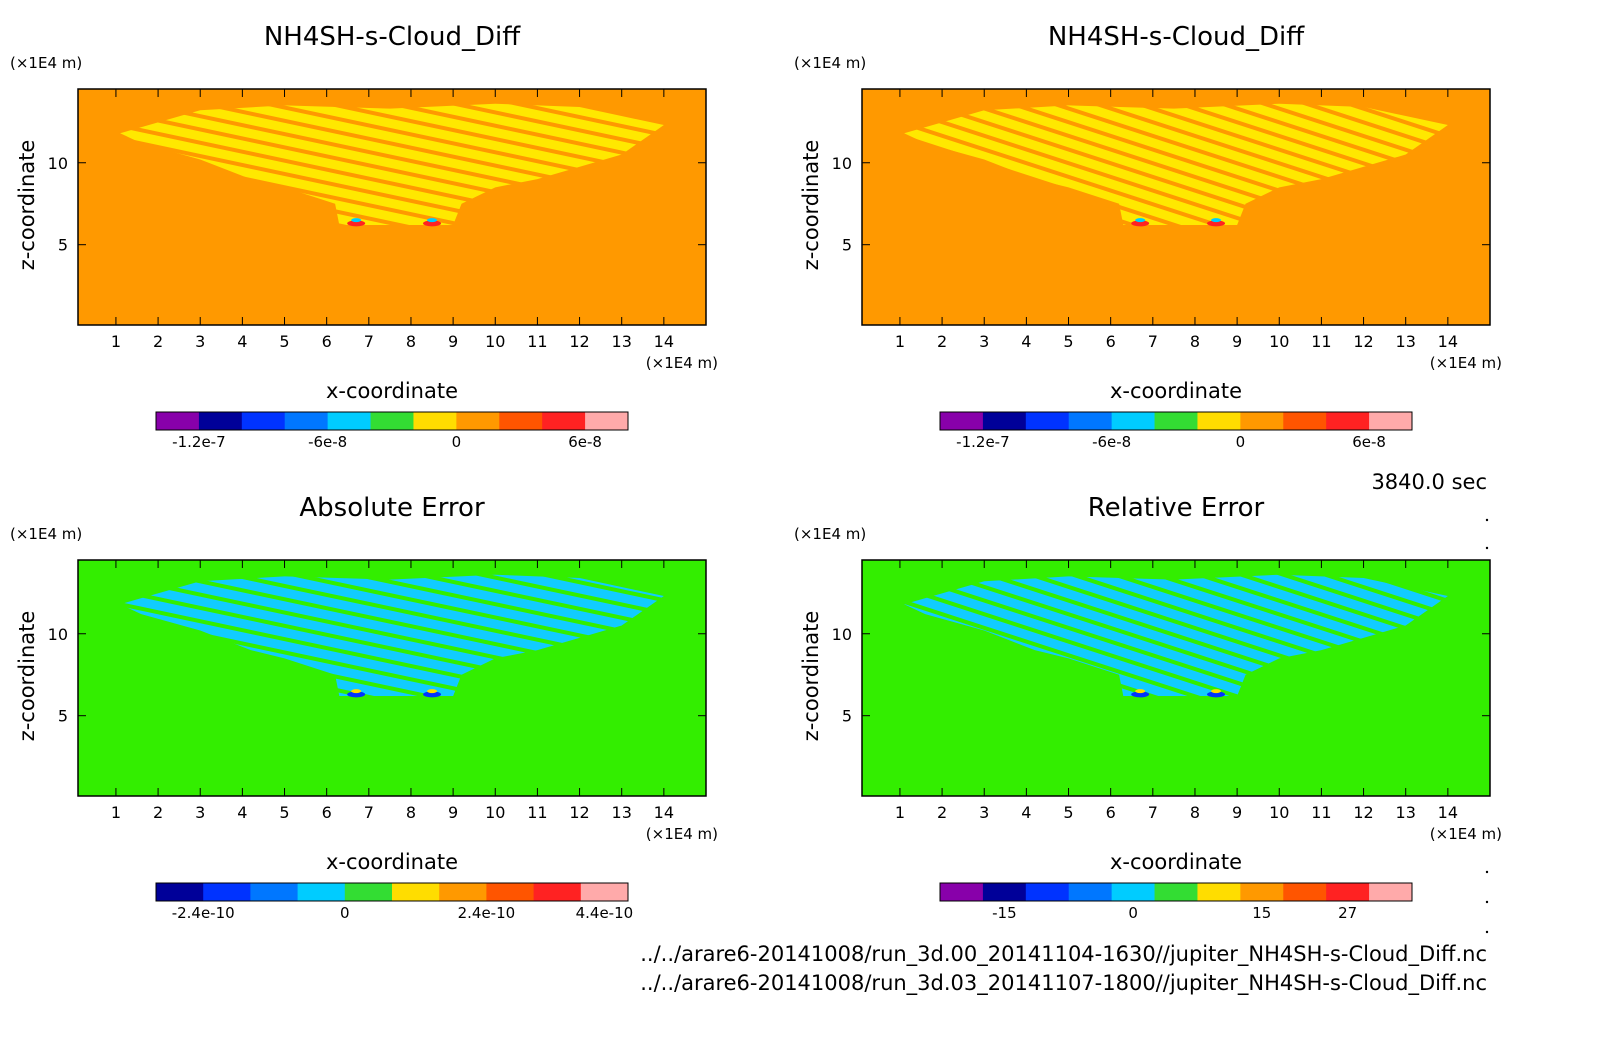 This screenshot has height=1054, width=1604. I want to click on x-tick-label: 9, so click(1237, 812).